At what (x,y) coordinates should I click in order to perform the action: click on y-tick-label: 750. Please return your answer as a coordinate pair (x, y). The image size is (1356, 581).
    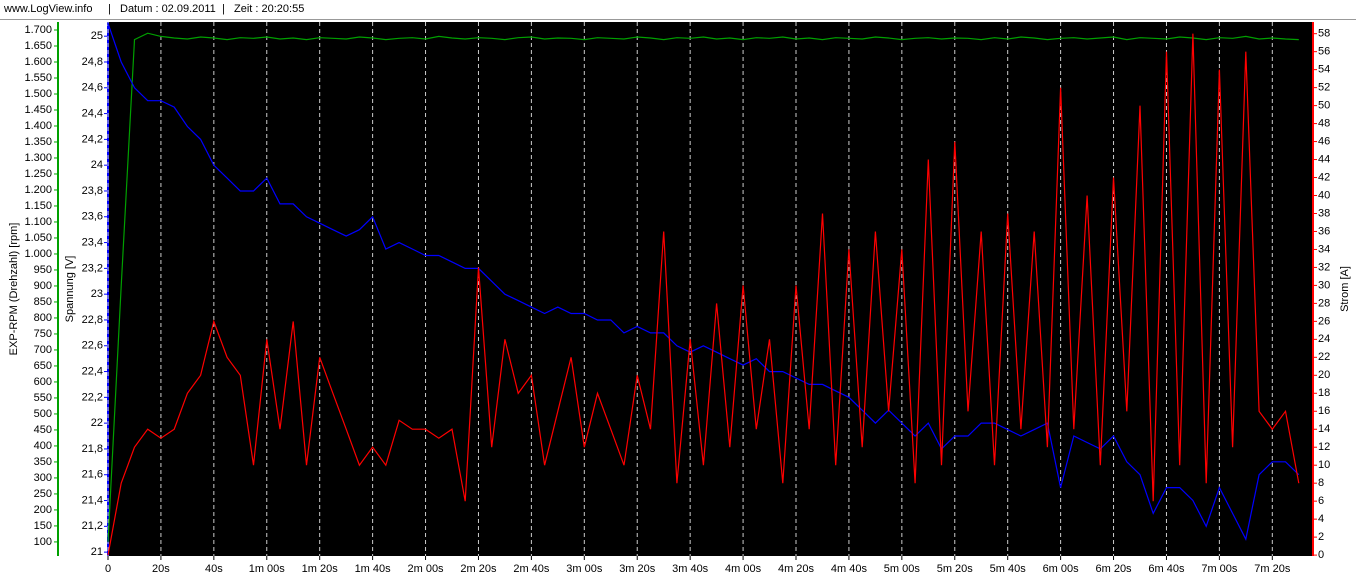
    Looking at the image, I should click on (43, 334).